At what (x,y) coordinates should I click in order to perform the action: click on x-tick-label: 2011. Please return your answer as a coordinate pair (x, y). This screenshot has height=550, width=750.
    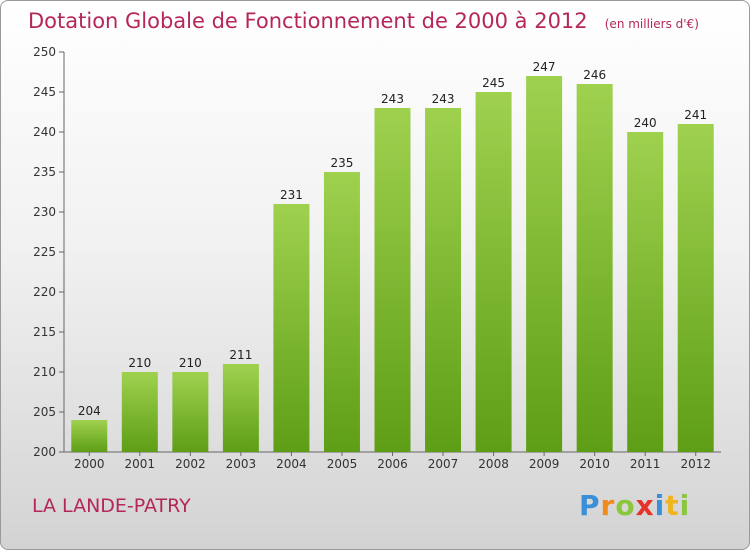
    Looking at the image, I should click on (645, 464).